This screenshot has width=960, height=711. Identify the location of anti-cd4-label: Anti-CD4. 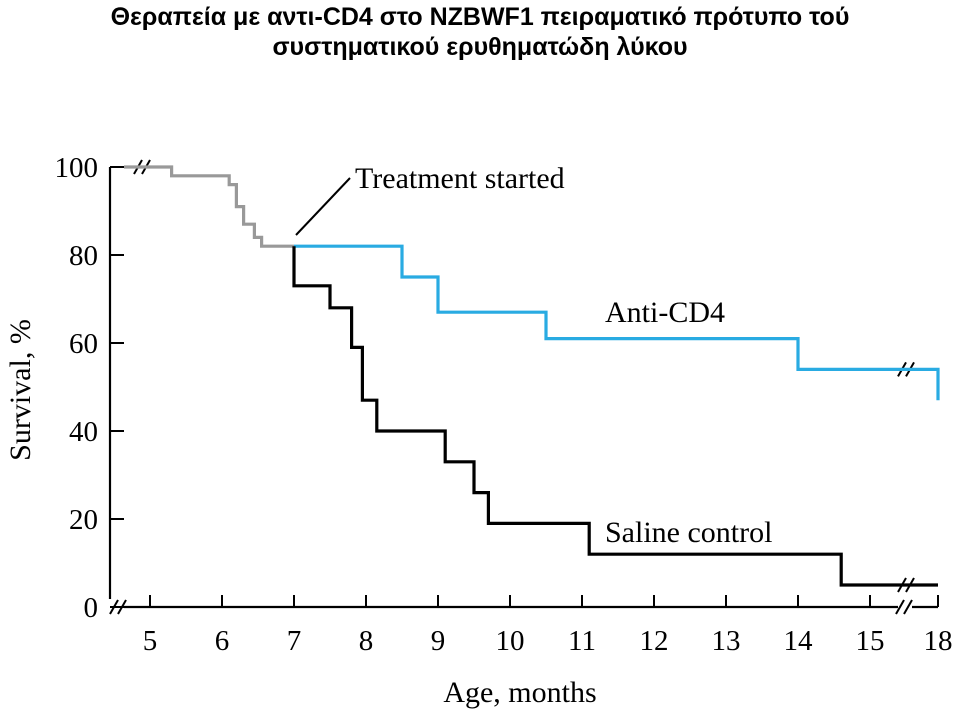
(665, 312).